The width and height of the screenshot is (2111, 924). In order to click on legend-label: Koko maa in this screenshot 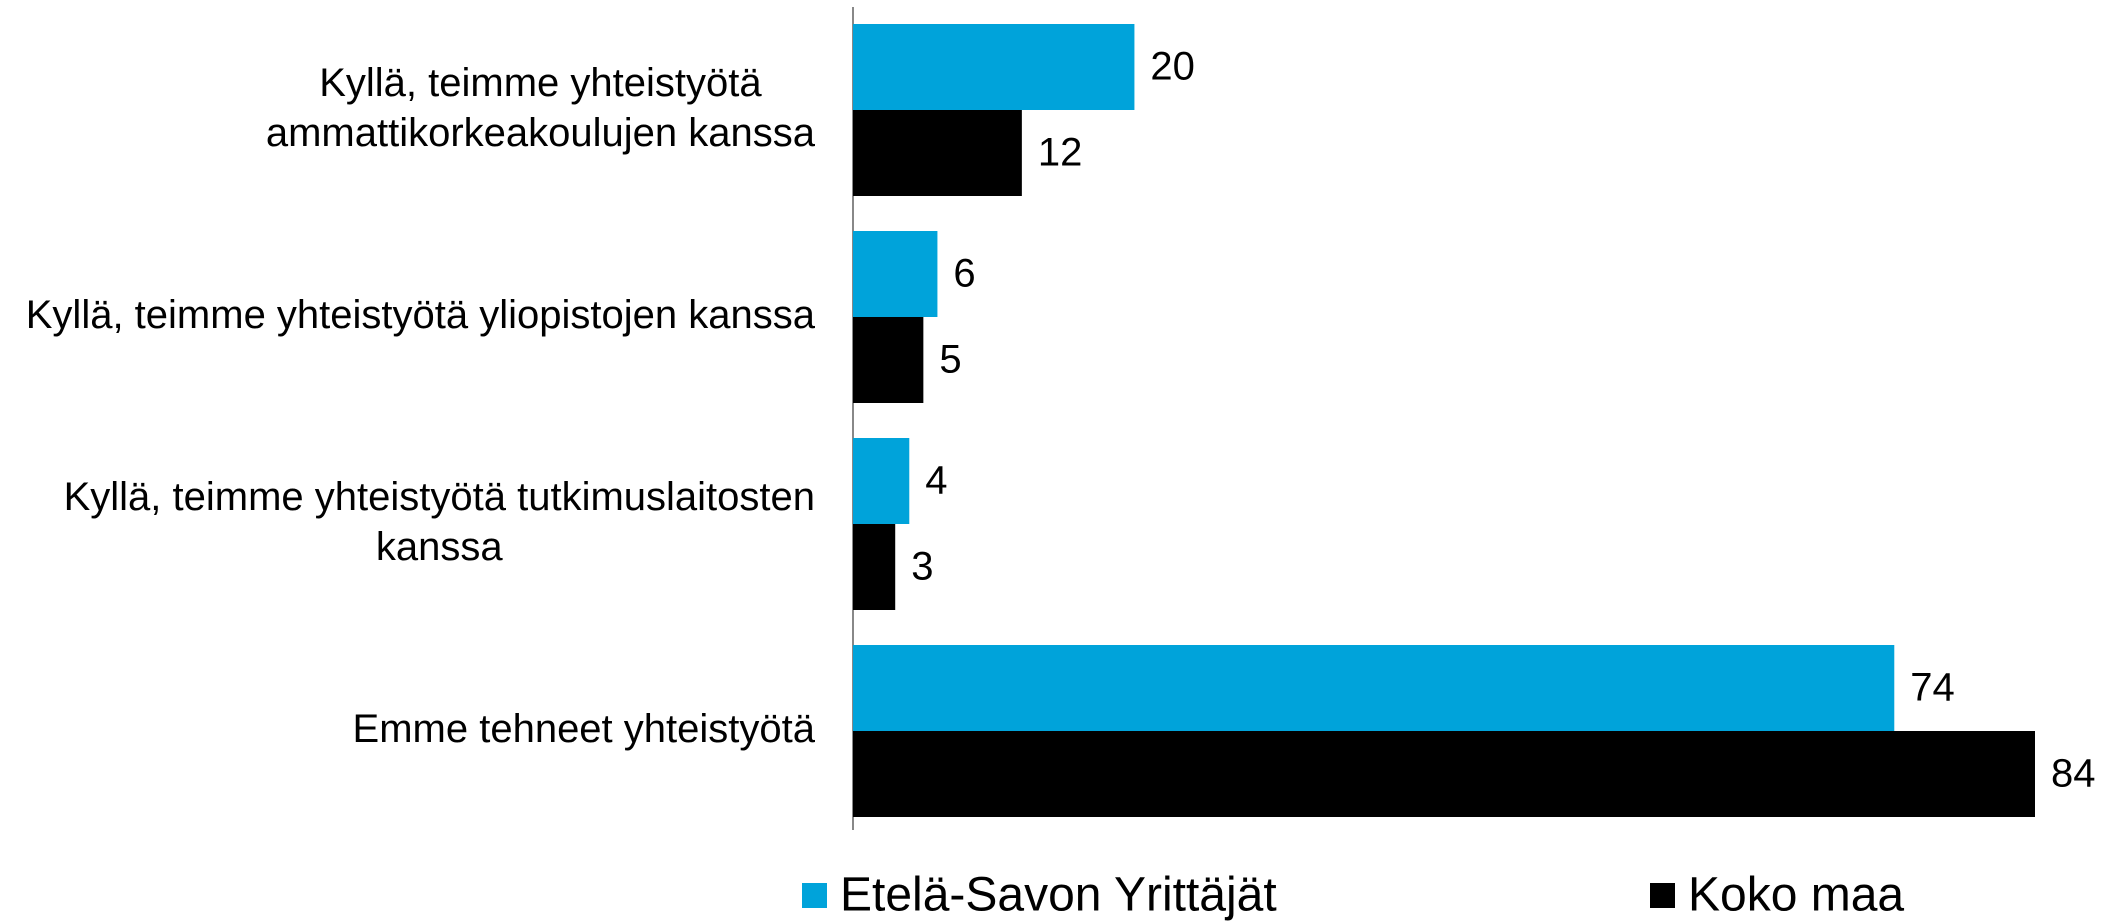, I will do `click(1796, 895)`.